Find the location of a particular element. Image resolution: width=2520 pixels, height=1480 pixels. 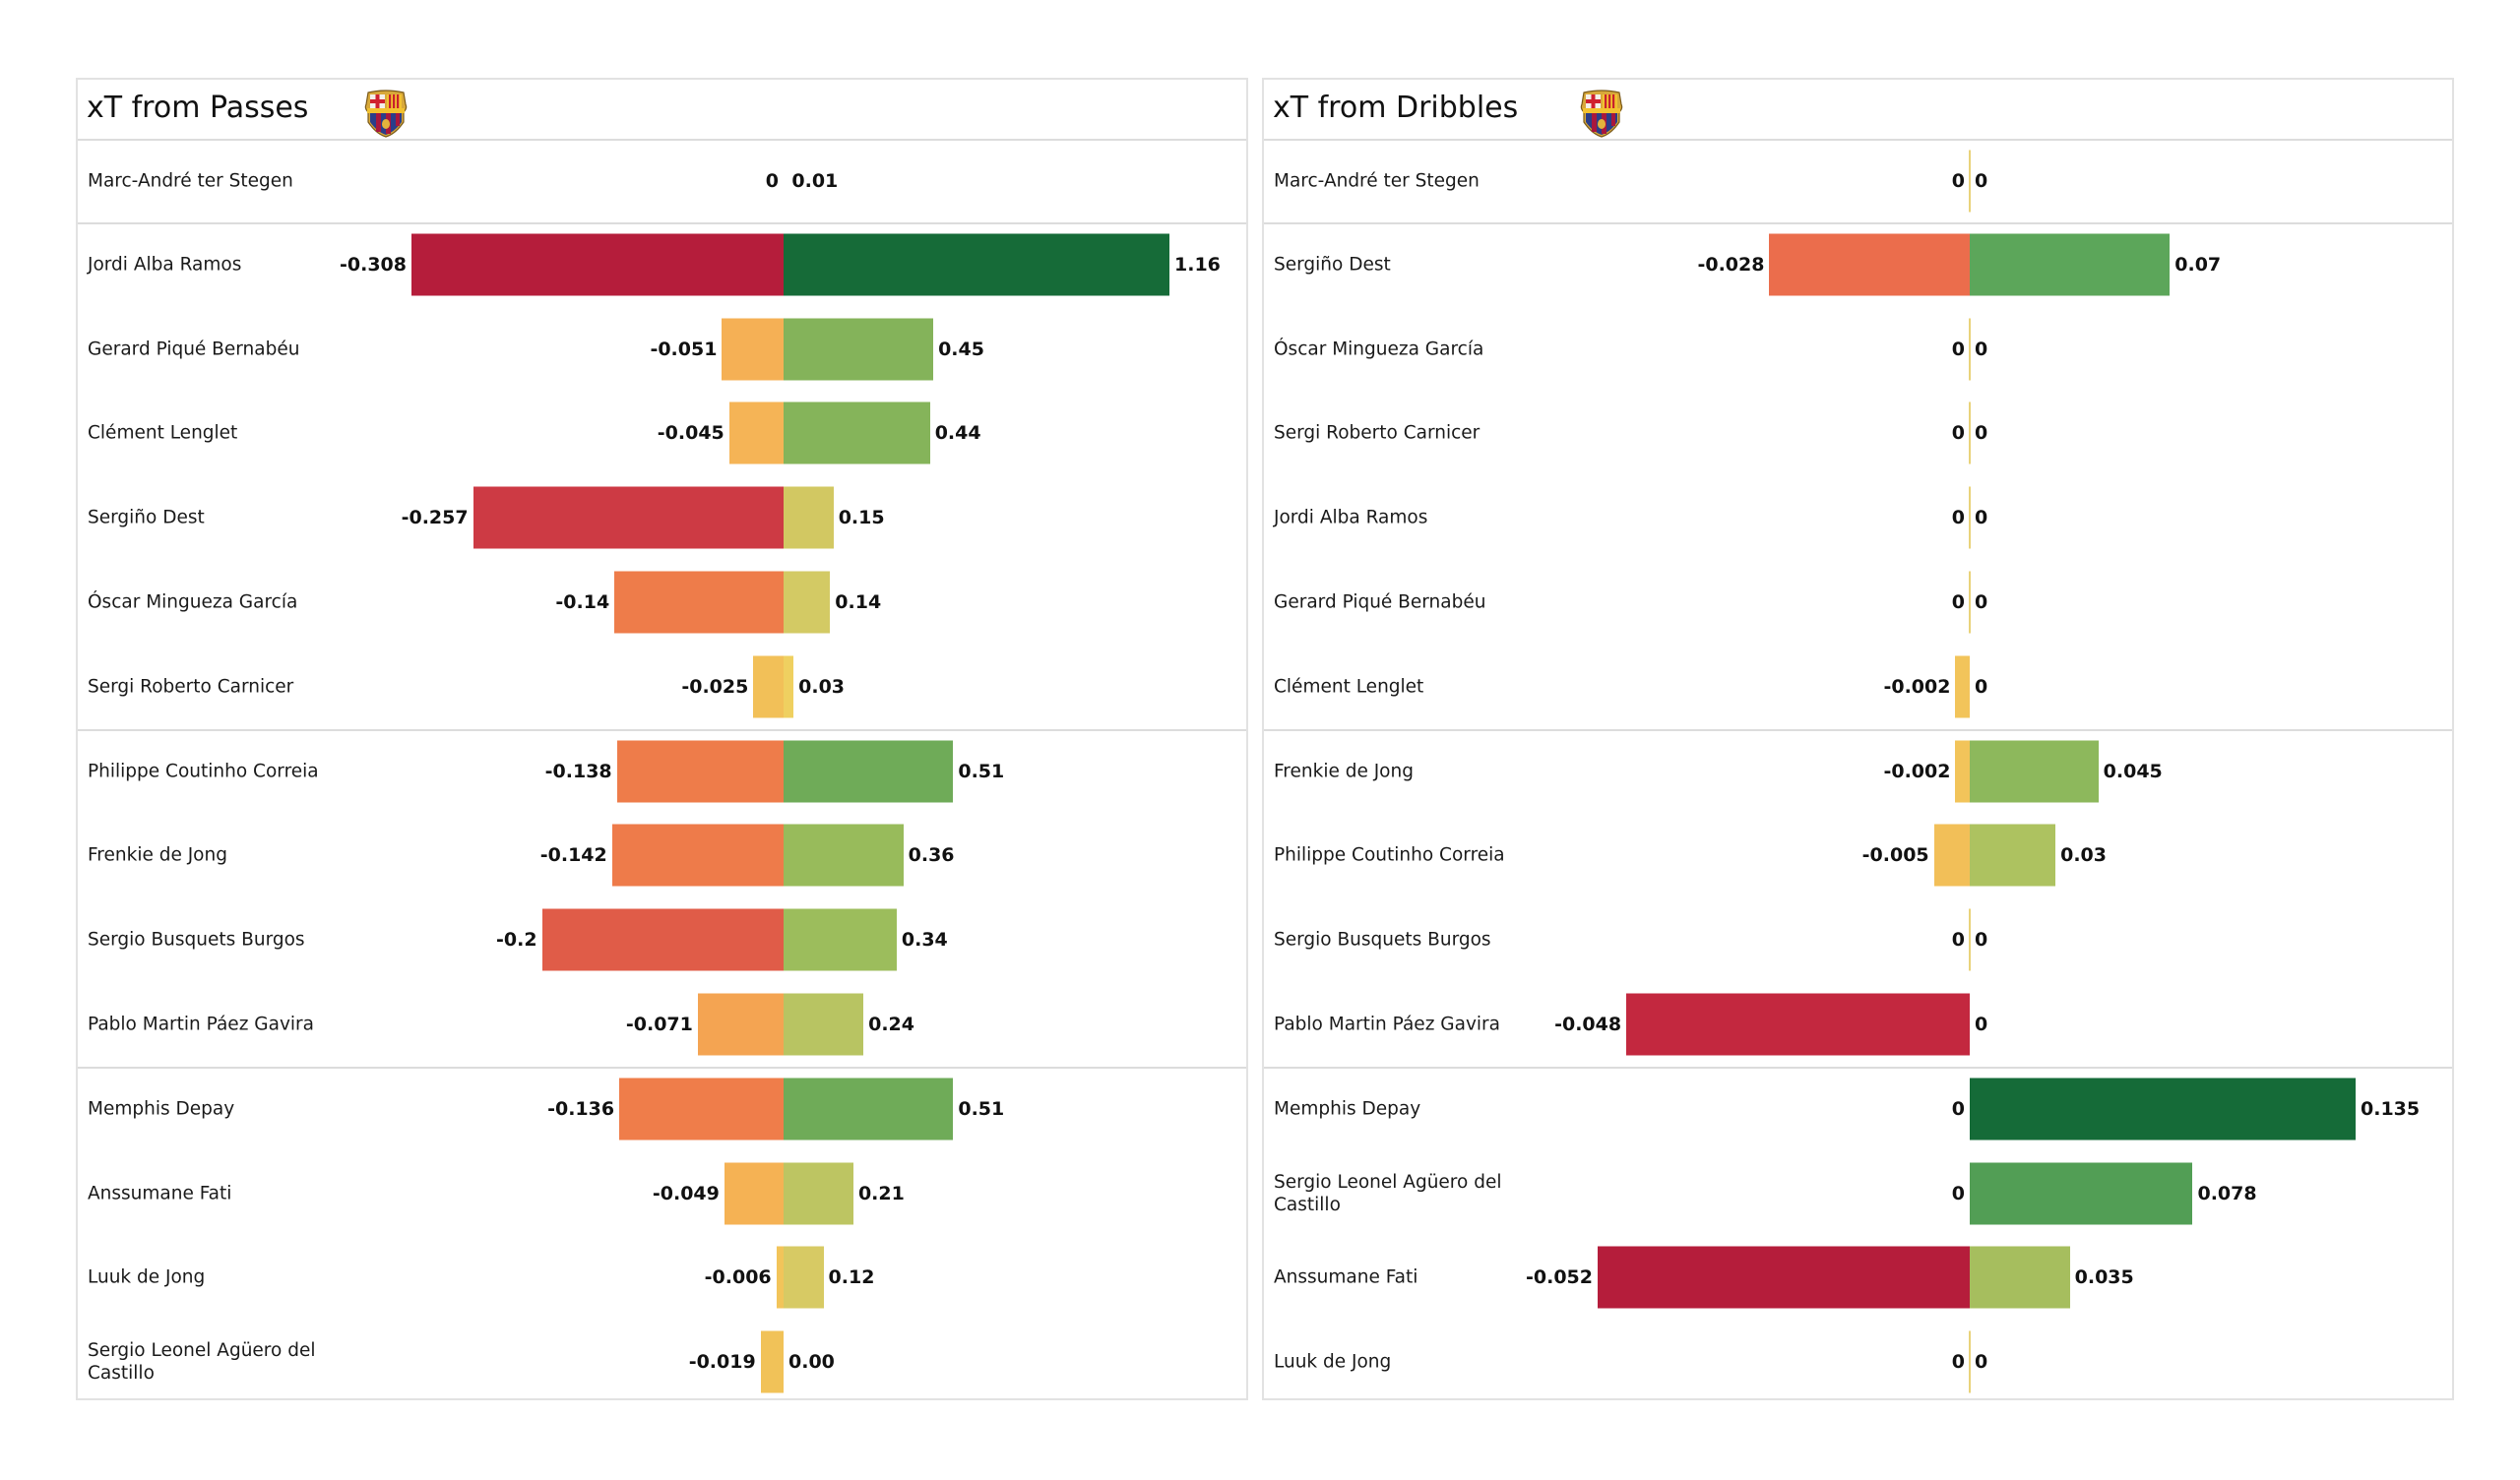

positive-value-label: 0.07 is located at coordinates (2198, 264).